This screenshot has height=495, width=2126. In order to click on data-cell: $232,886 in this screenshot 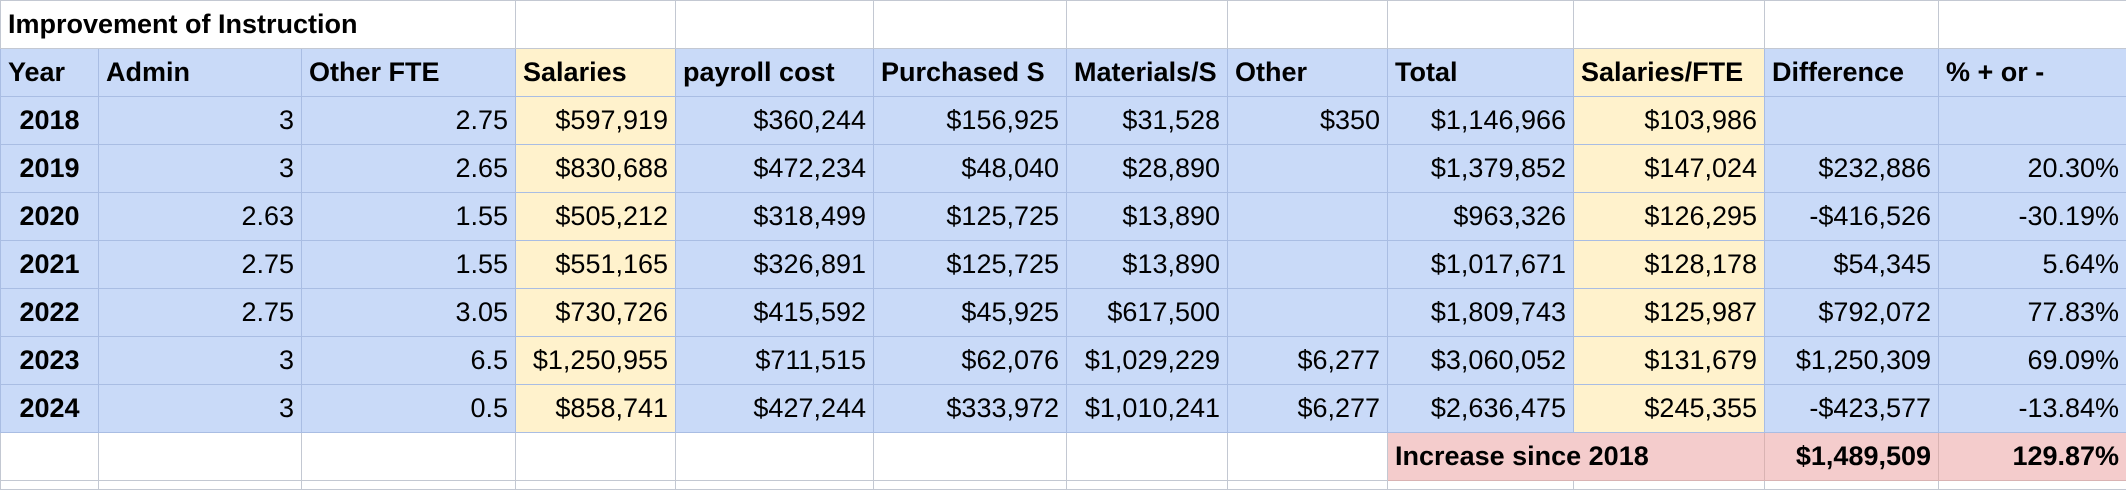, I will do `click(1852, 168)`.